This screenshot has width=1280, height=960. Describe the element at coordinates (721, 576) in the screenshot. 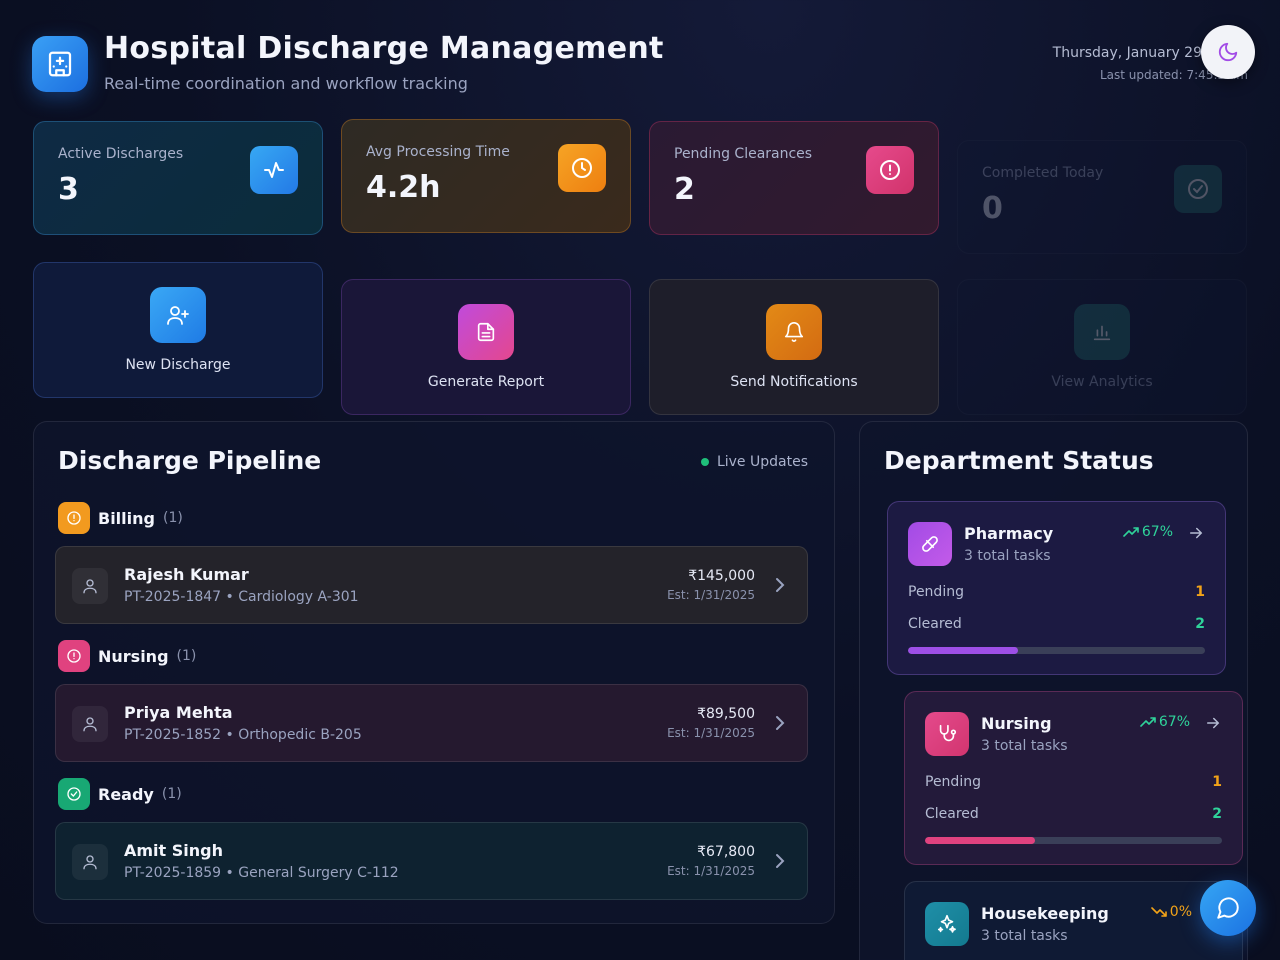

I see `patient-amount: ₹145,000` at that location.